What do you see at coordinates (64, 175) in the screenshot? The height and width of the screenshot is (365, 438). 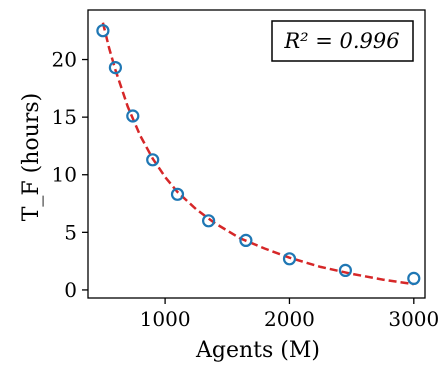 I see `y-tick-label: 10` at bounding box center [64, 175].